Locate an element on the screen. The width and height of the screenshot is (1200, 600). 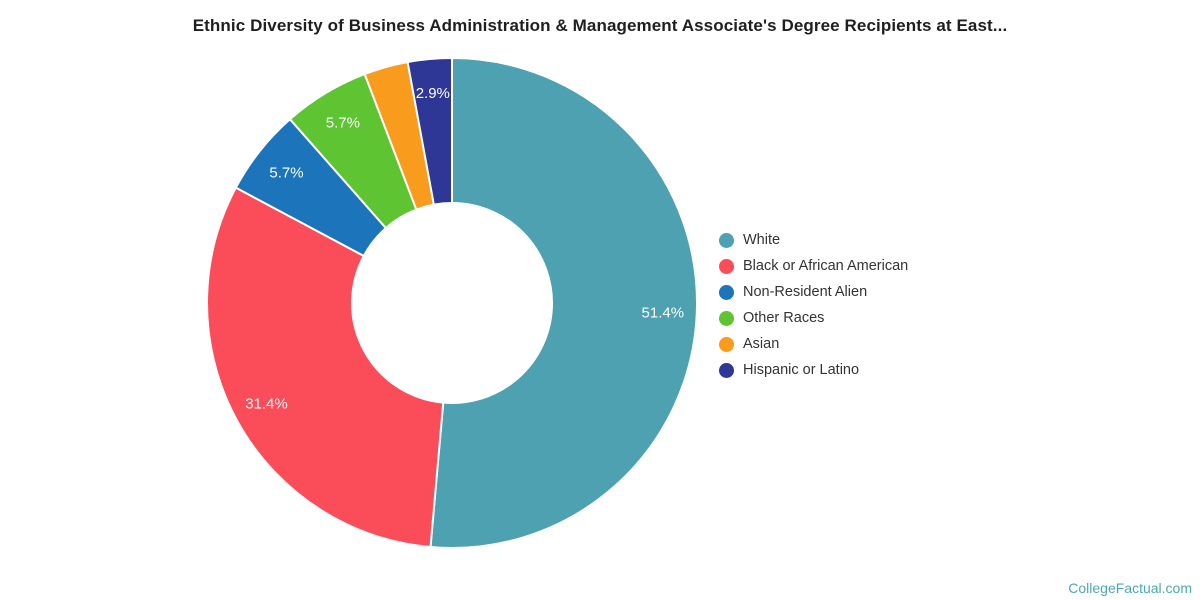
legend-item-hispanic-or-latino: Hispanic or Latino is located at coordinates (813, 370).